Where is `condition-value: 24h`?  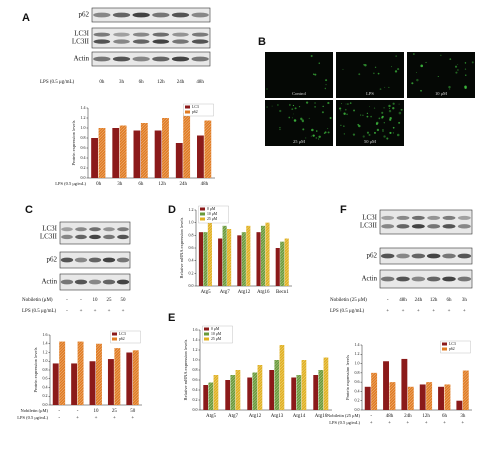
condition-value: 24h is located at coordinates (181, 82).